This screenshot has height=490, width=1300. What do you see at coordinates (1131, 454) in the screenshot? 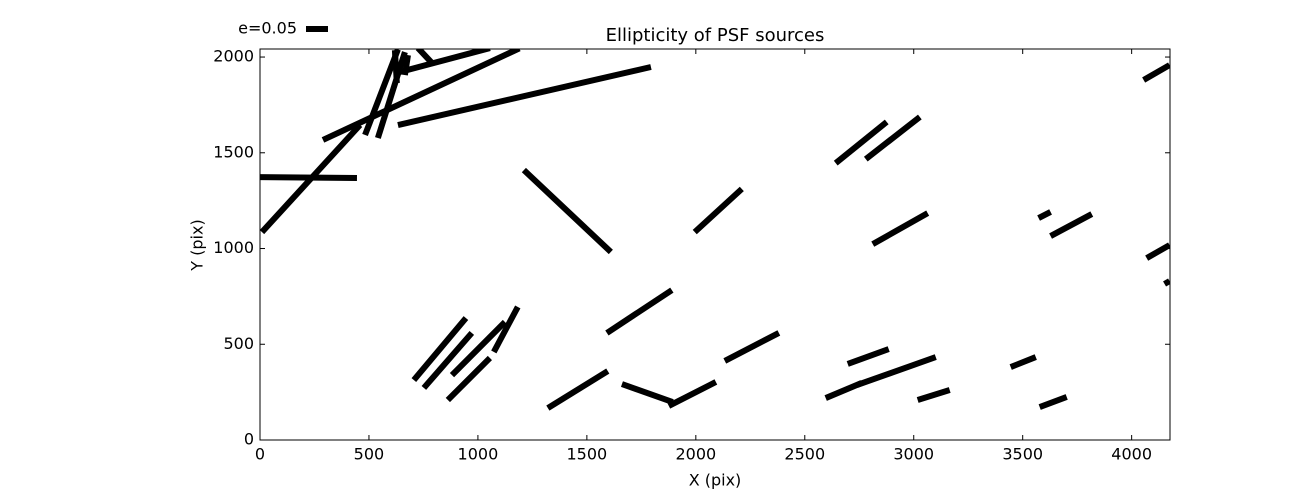
I see `x-tick-label: 4000` at bounding box center [1131, 454].